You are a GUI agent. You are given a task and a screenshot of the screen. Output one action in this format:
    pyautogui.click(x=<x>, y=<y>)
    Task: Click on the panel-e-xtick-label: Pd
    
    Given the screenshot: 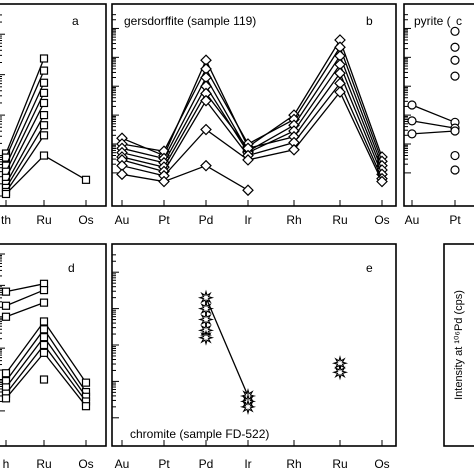 What is the action you would take?
    pyautogui.click(x=206, y=464)
    